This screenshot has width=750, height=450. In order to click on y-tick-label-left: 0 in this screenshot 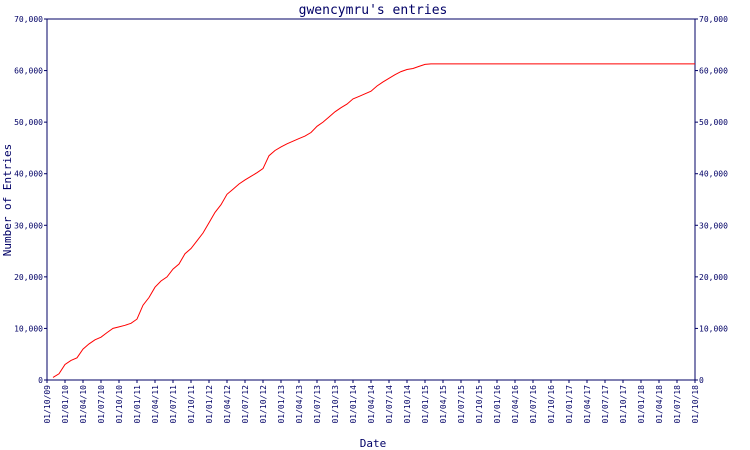, I will do `click(40, 380)`.